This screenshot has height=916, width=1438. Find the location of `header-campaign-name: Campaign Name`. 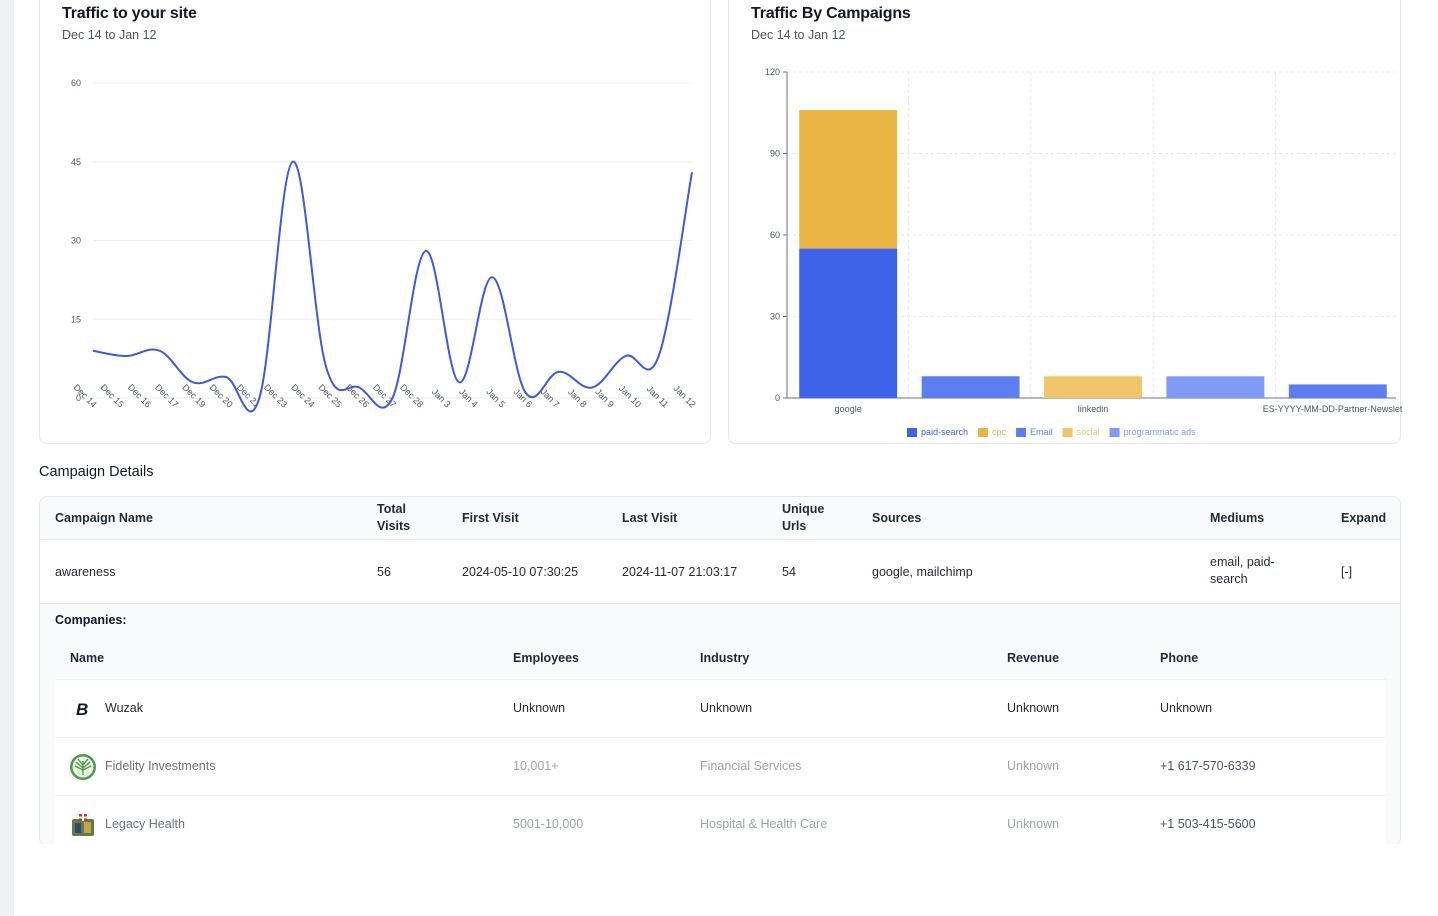

header-campaign-name: Campaign Name is located at coordinates (104, 518).